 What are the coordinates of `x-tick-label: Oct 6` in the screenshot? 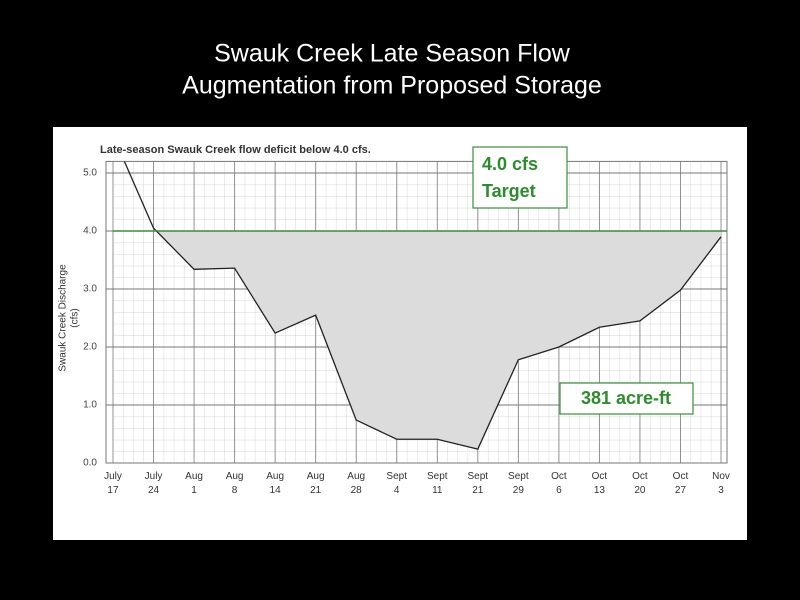 It's located at (559, 483).